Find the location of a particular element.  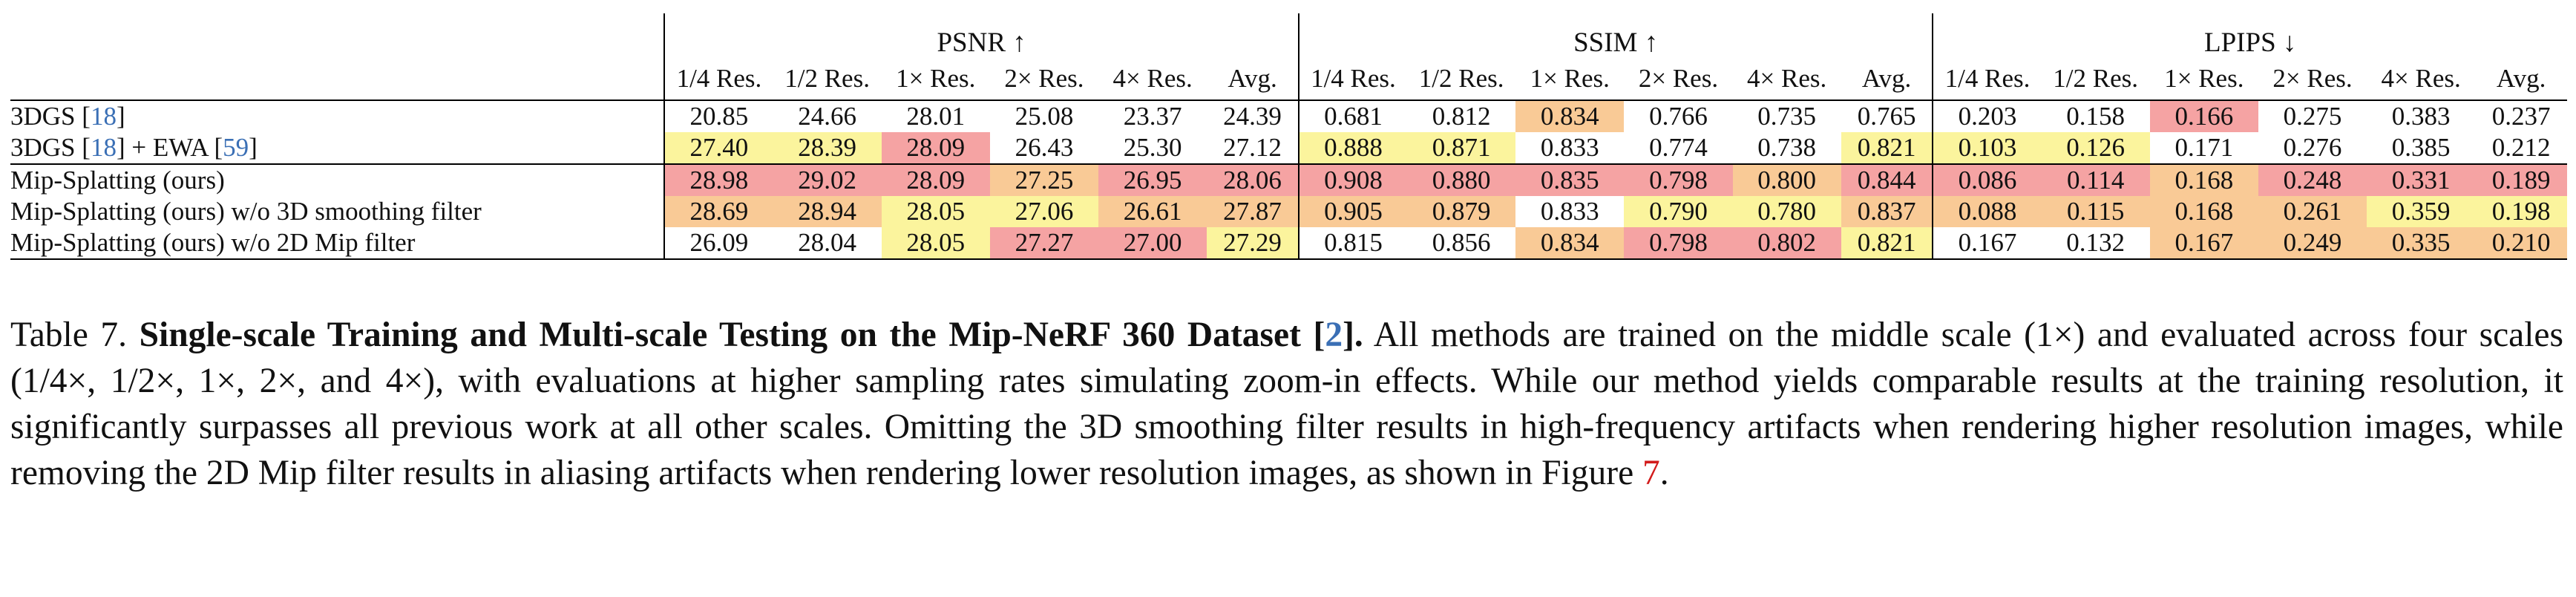

metric-cell: 0.738 is located at coordinates (1786, 147).